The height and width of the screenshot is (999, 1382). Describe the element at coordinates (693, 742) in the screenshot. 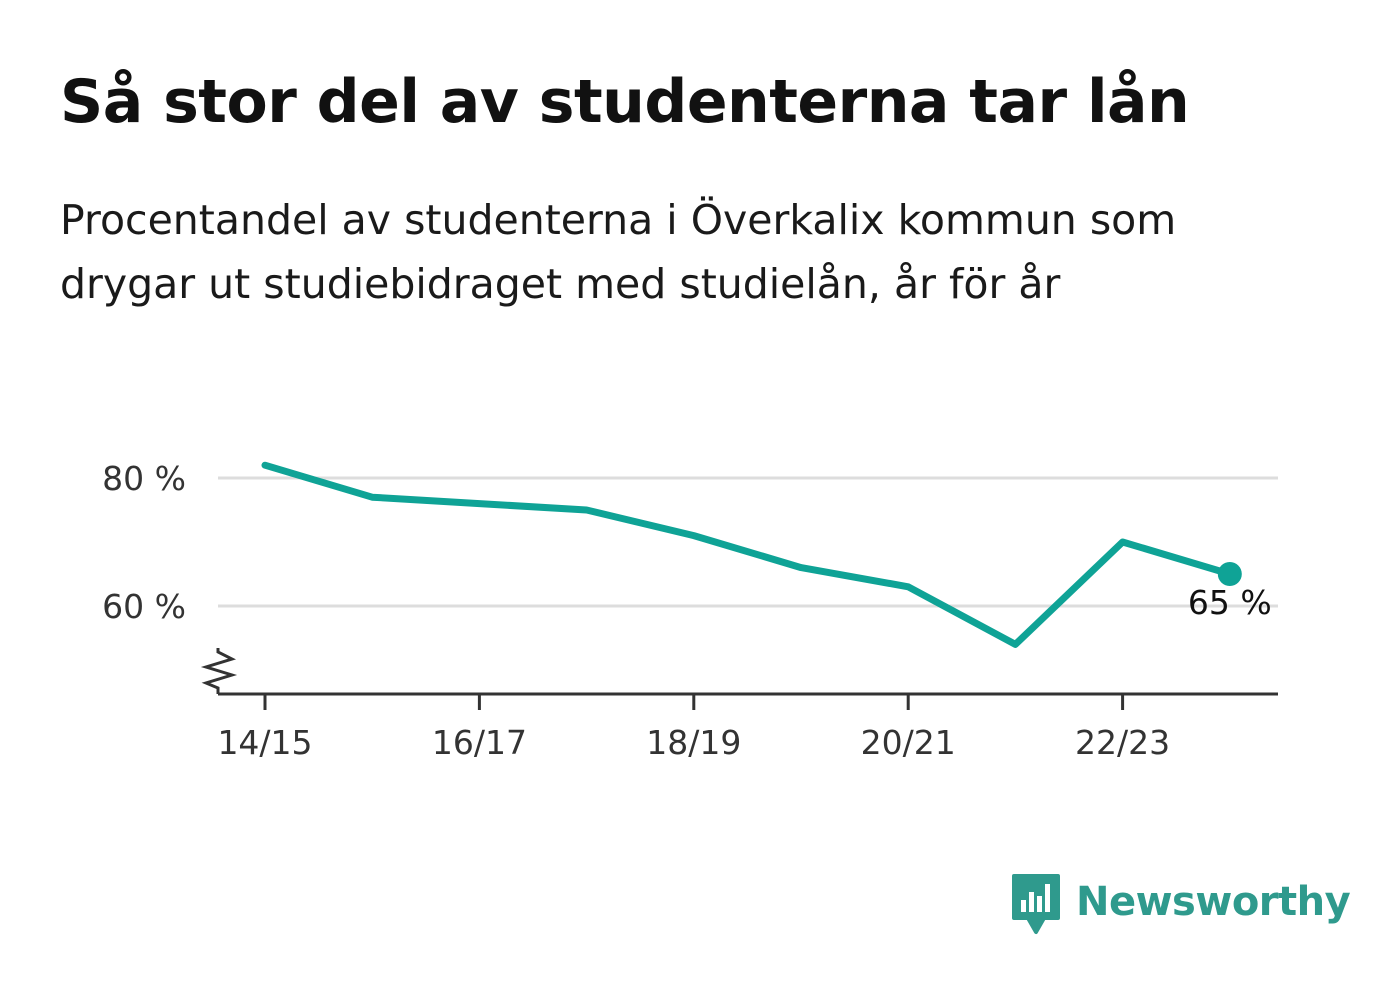

I see `x-tick-label: 18/19` at that location.